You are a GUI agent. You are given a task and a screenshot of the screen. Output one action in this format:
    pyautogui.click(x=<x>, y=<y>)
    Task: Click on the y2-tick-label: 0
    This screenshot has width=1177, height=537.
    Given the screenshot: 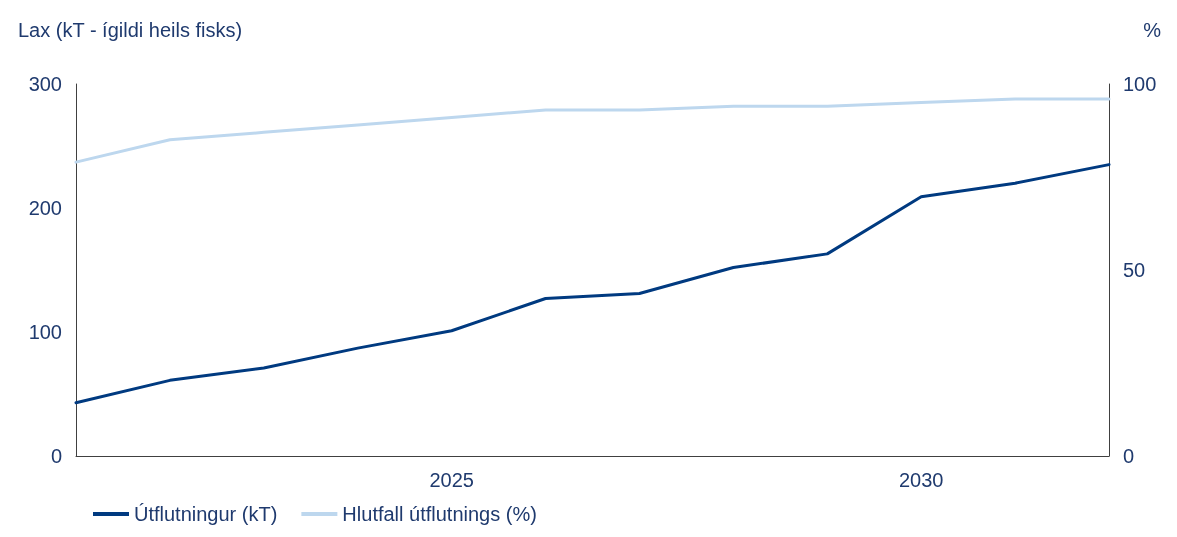 What is the action you would take?
    pyautogui.click(x=1129, y=456)
    